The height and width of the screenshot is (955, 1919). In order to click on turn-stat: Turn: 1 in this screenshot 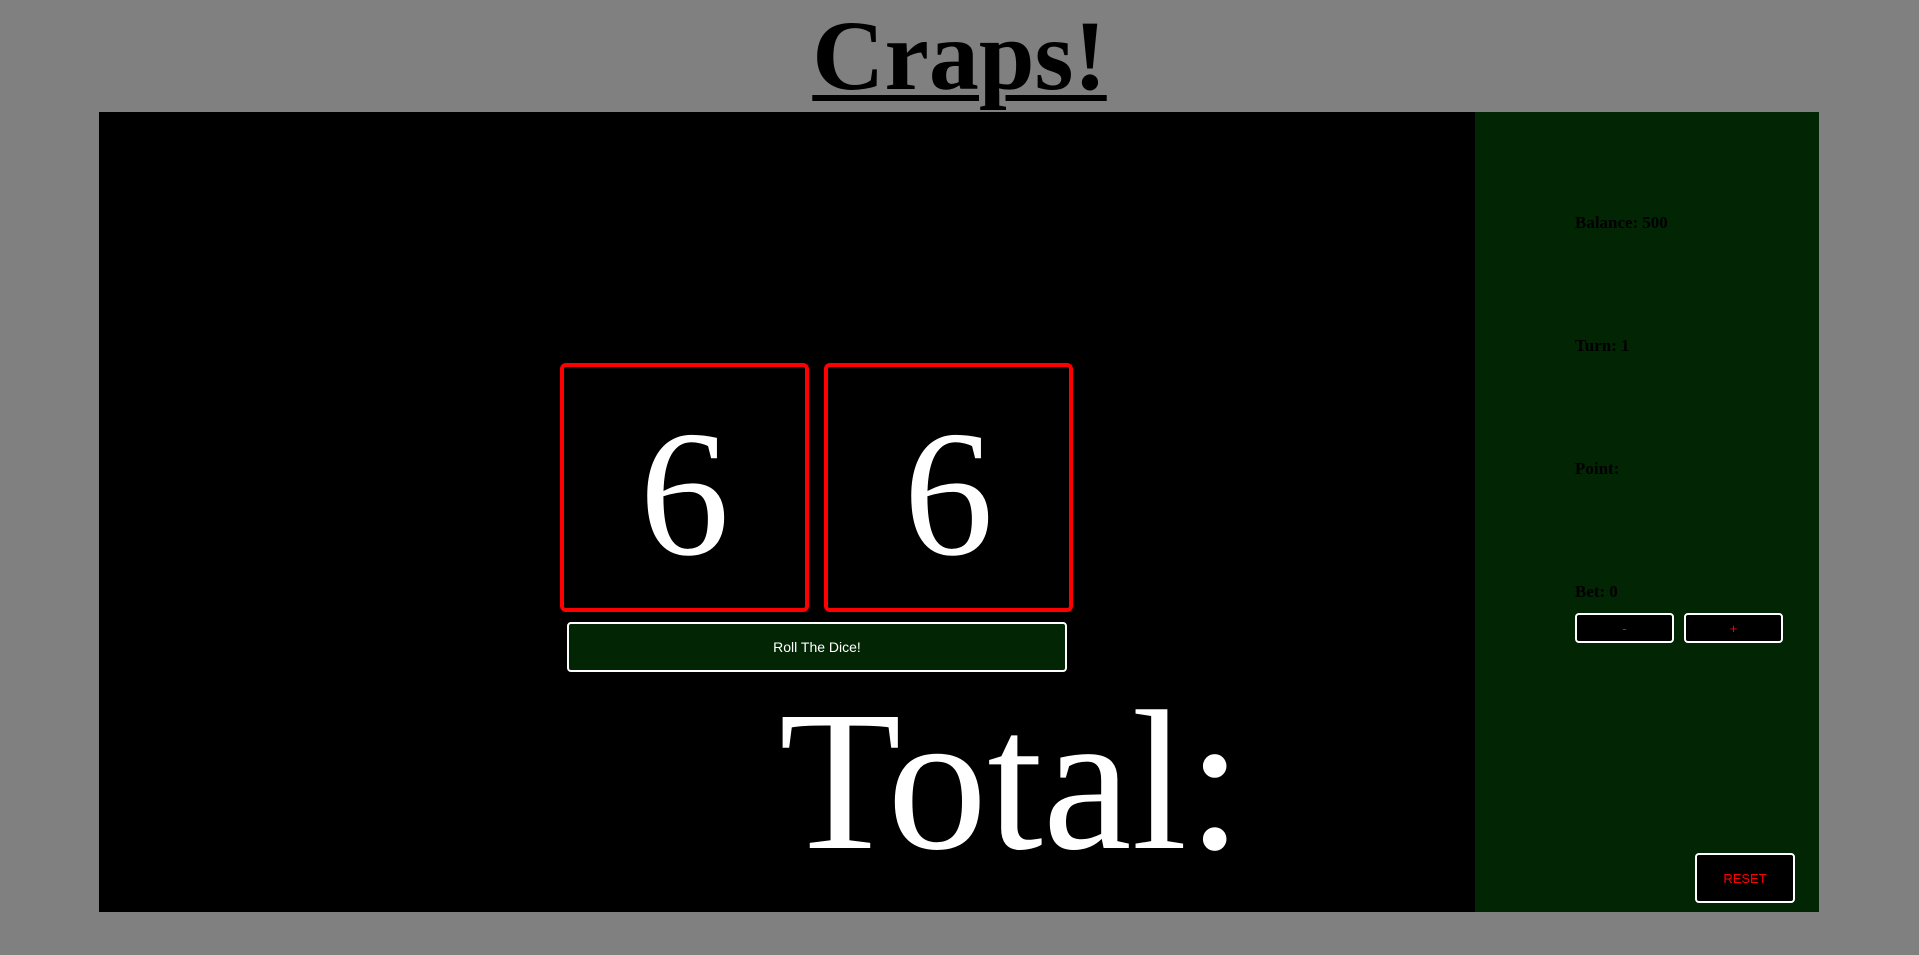, I will do `click(1602, 346)`.